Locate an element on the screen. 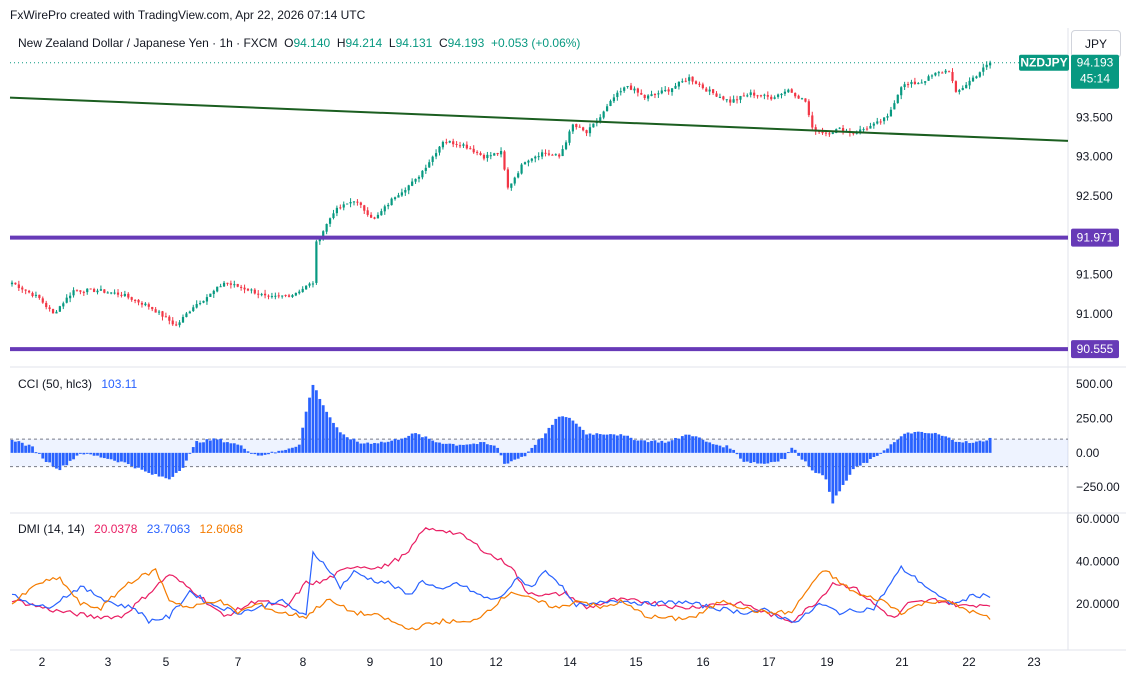 Image resolution: width=1126 pixels, height=683 pixels. currency-label: JPY is located at coordinates (1095, 44).